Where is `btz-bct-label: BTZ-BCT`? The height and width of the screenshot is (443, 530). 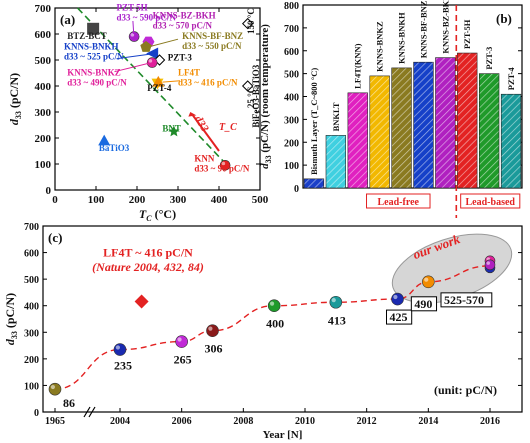 btz-bct-label: BTZ-BCT is located at coordinates (87, 36).